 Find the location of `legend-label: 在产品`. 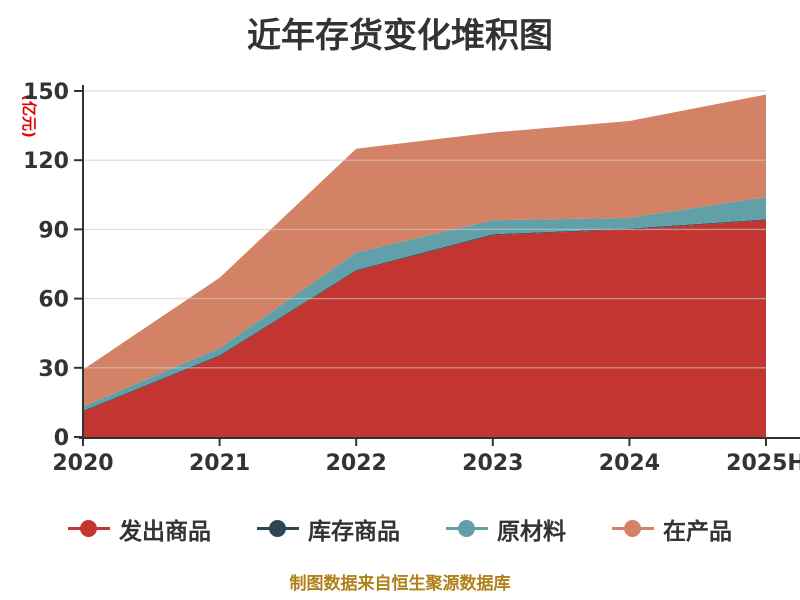

legend-label: 在产品 is located at coordinates (697, 532).